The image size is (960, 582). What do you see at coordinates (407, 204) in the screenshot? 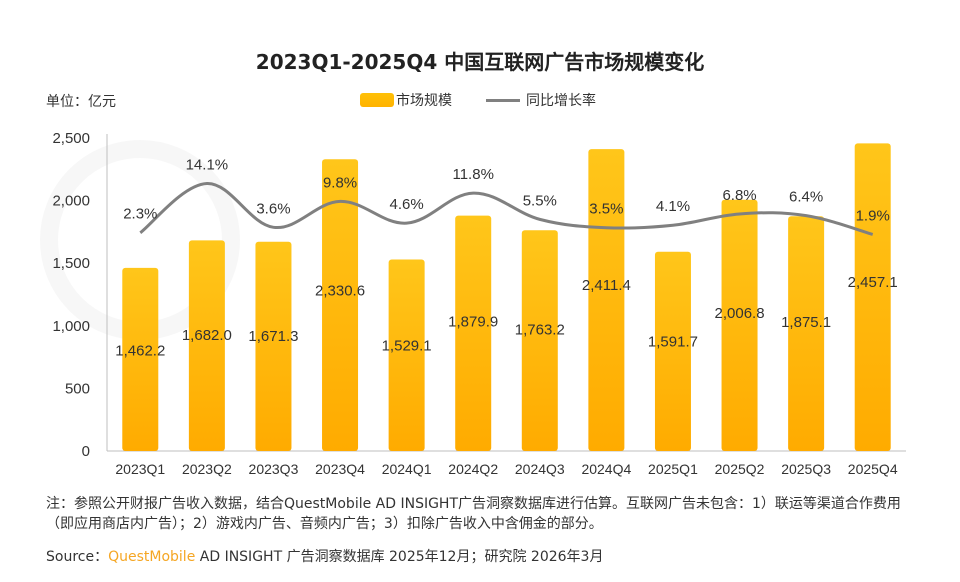
I see `growth-rate-label: 4.6%` at bounding box center [407, 204].